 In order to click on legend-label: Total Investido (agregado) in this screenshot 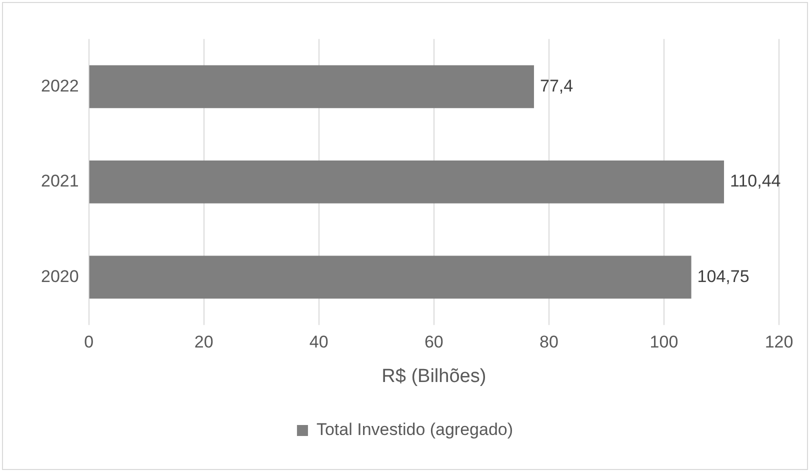, I will do `click(415, 430)`.